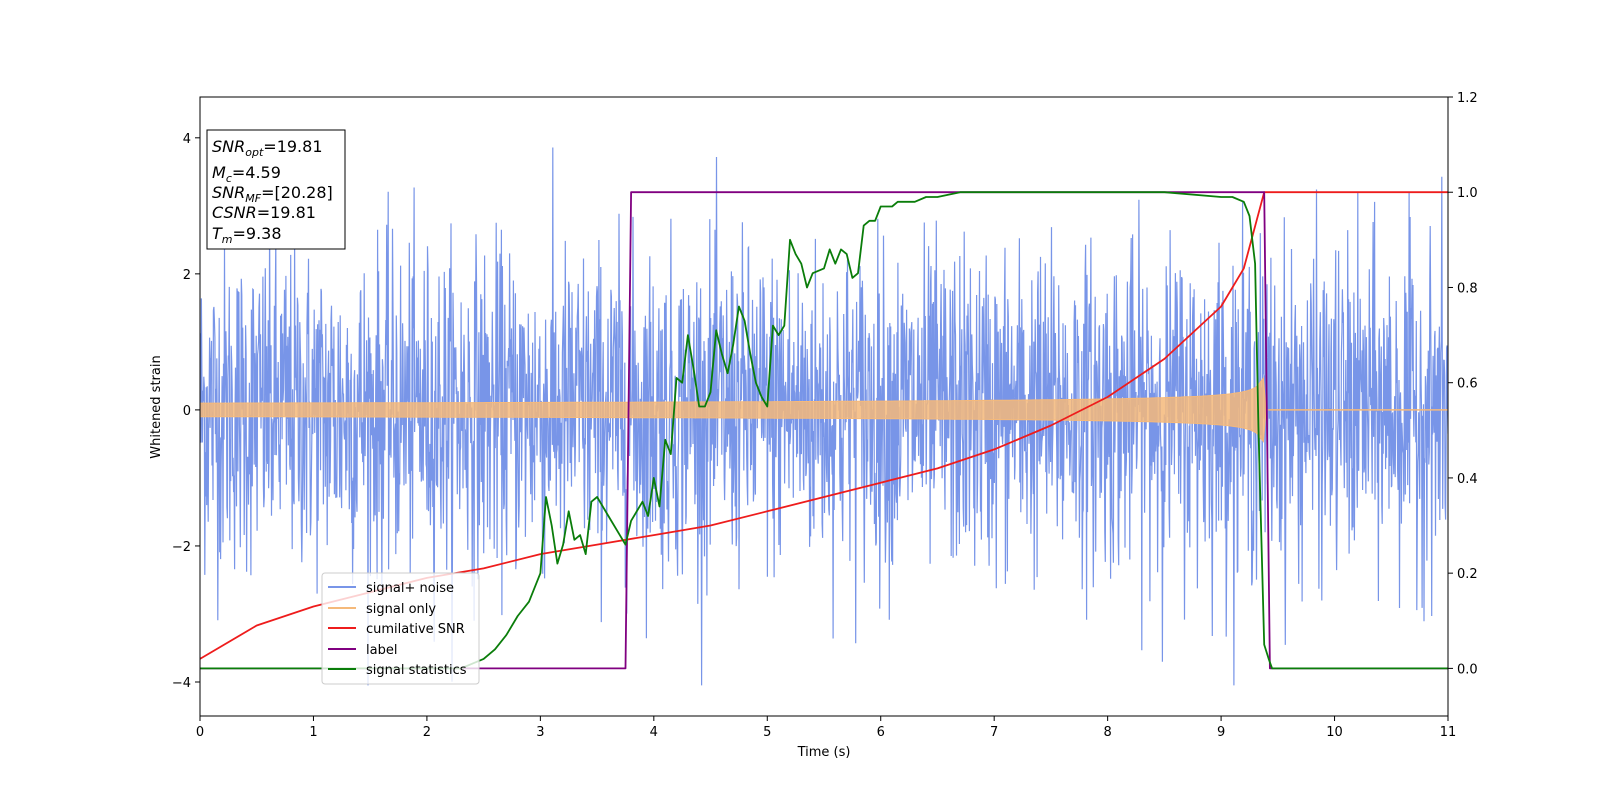 The width and height of the screenshot is (1600, 800). I want to click on y-left-tick-label: −4, so click(181, 683).